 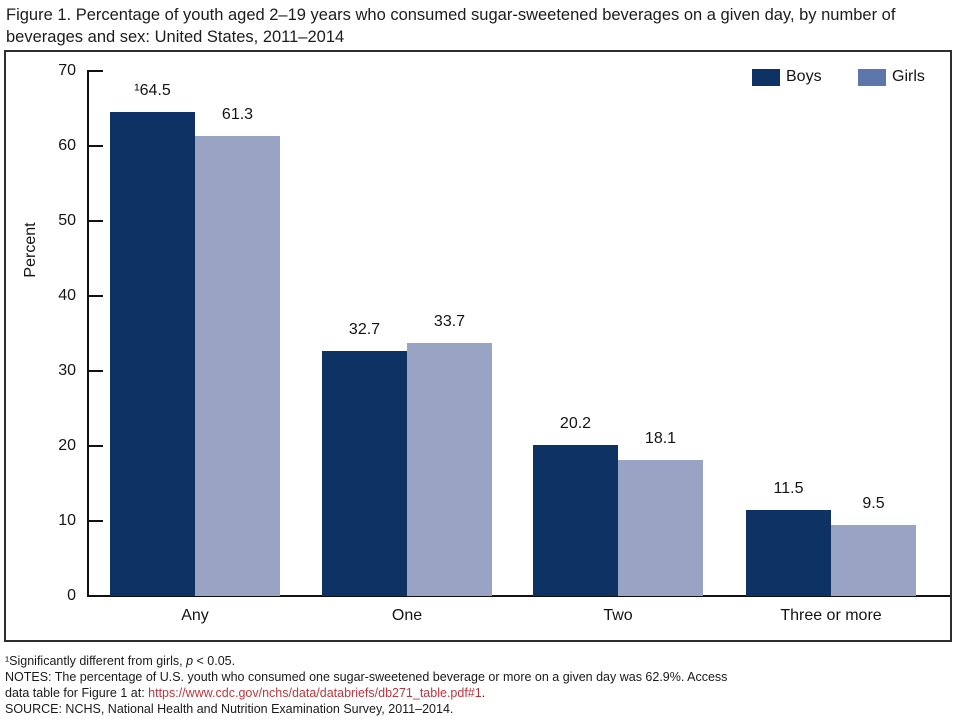 I want to click on footnote-sig-post: < 0.05., so click(x=214, y=661).